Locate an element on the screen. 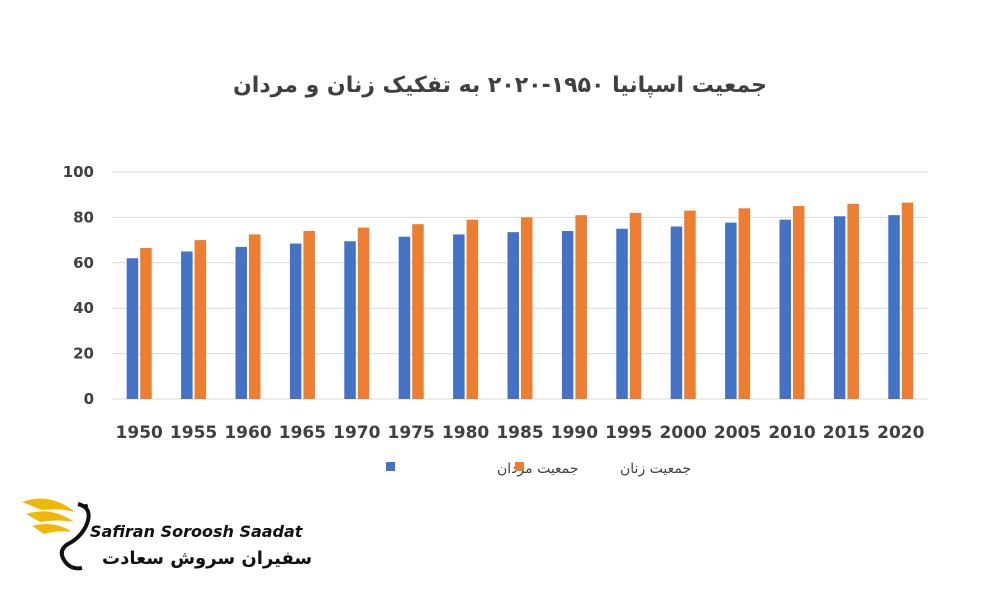  bar-men-2005 is located at coordinates (731, 310).